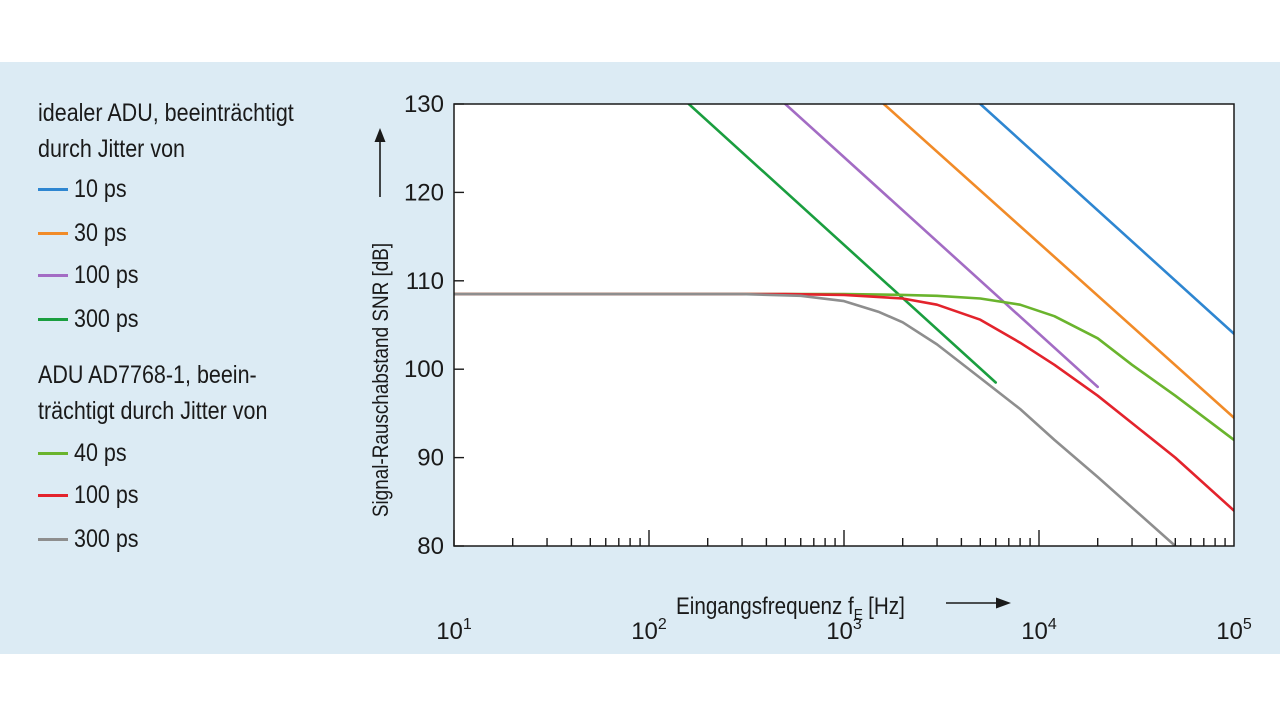 The width and height of the screenshot is (1280, 721). What do you see at coordinates (380, 162) in the screenshot?
I see `y-axis-arrow` at bounding box center [380, 162].